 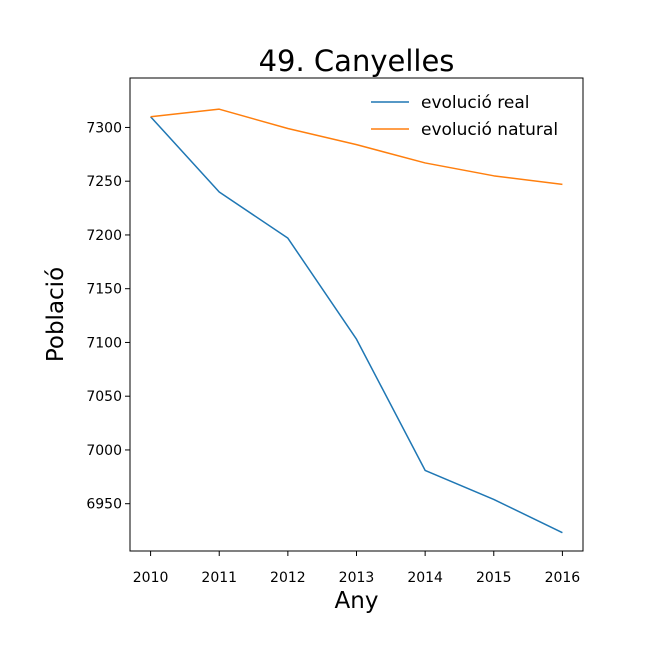 I want to click on x-tick-label: 2012, so click(x=288, y=578).